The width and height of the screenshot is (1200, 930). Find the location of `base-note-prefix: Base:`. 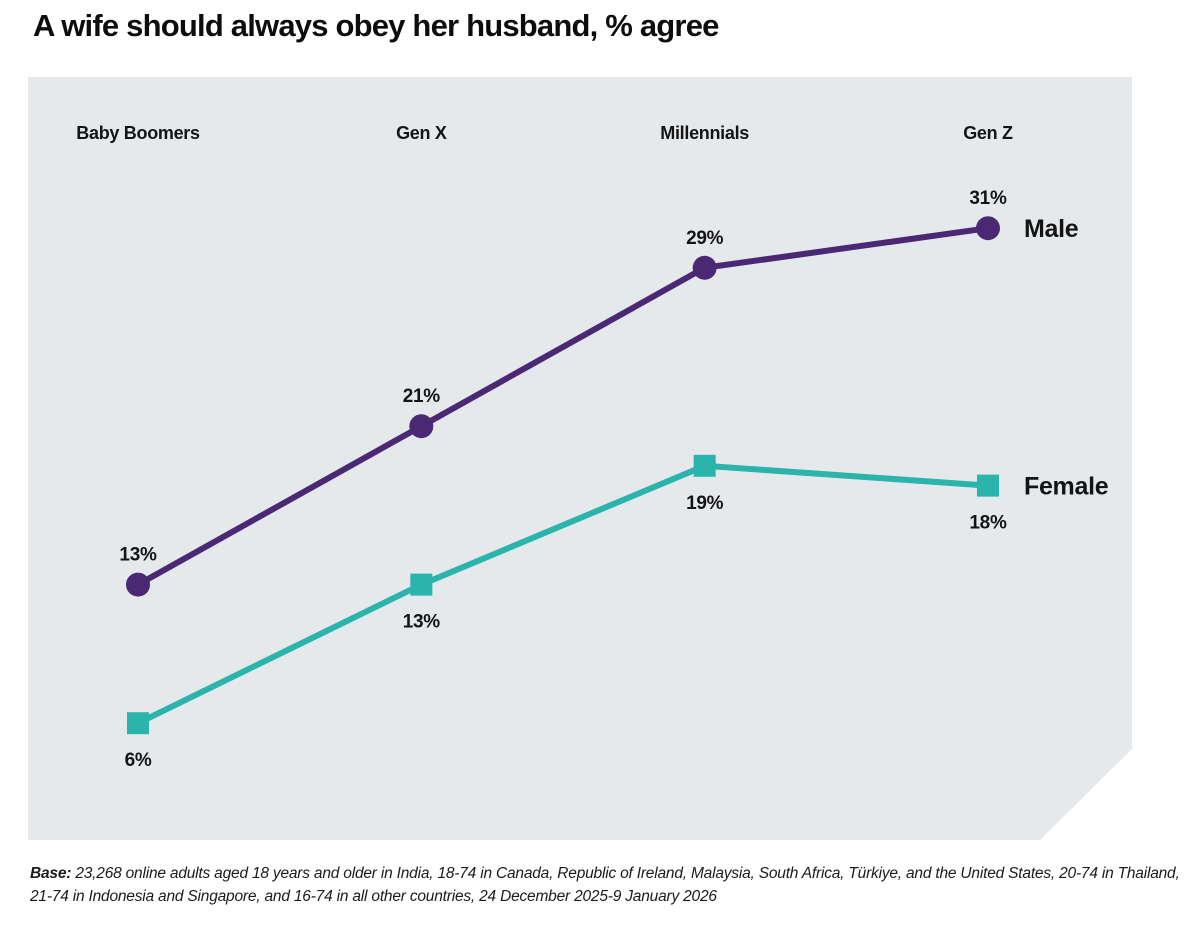

base-note-prefix: Base: is located at coordinates (51, 873).